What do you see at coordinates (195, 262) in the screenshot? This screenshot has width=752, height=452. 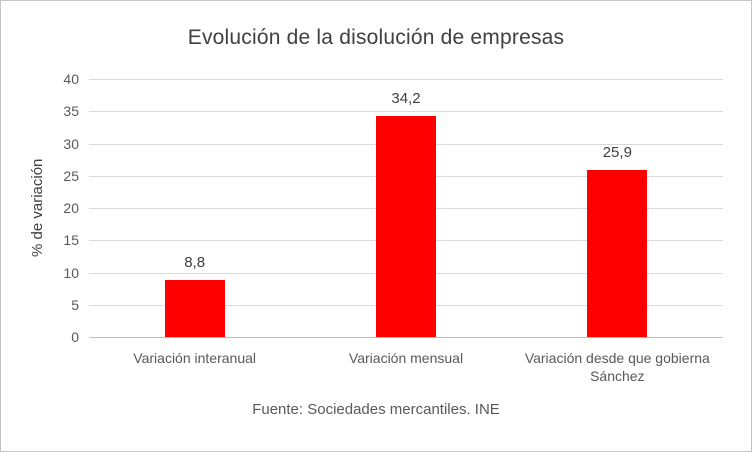 I see `bar-value-label: 8,8` at bounding box center [195, 262].